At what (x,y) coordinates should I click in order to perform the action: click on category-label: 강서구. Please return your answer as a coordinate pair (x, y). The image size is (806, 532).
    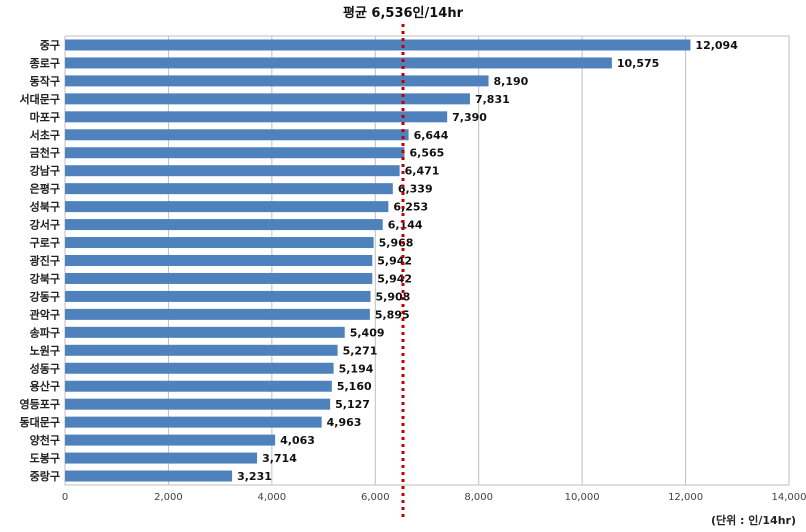
    Looking at the image, I should click on (45, 225).